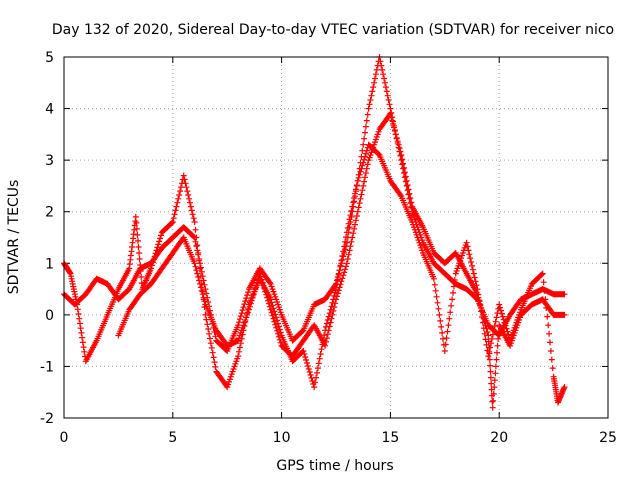 This screenshot has height=480, width=640. What do you see at coordinates (49, 316) in the screenshot?
I see `y-tick-label: 0` at bounding box center [49, 316].